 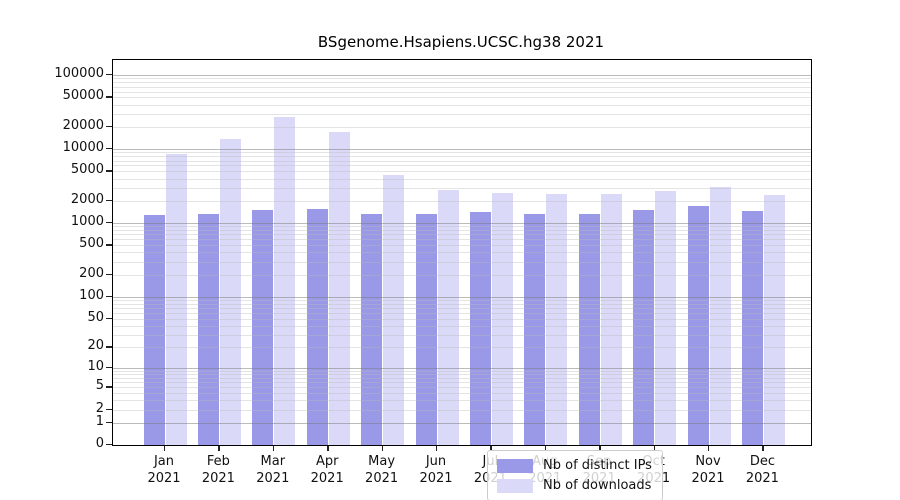 I want to click on bar-nb-of-distinct-ips-mar-2021, so click(x=263, y=327).